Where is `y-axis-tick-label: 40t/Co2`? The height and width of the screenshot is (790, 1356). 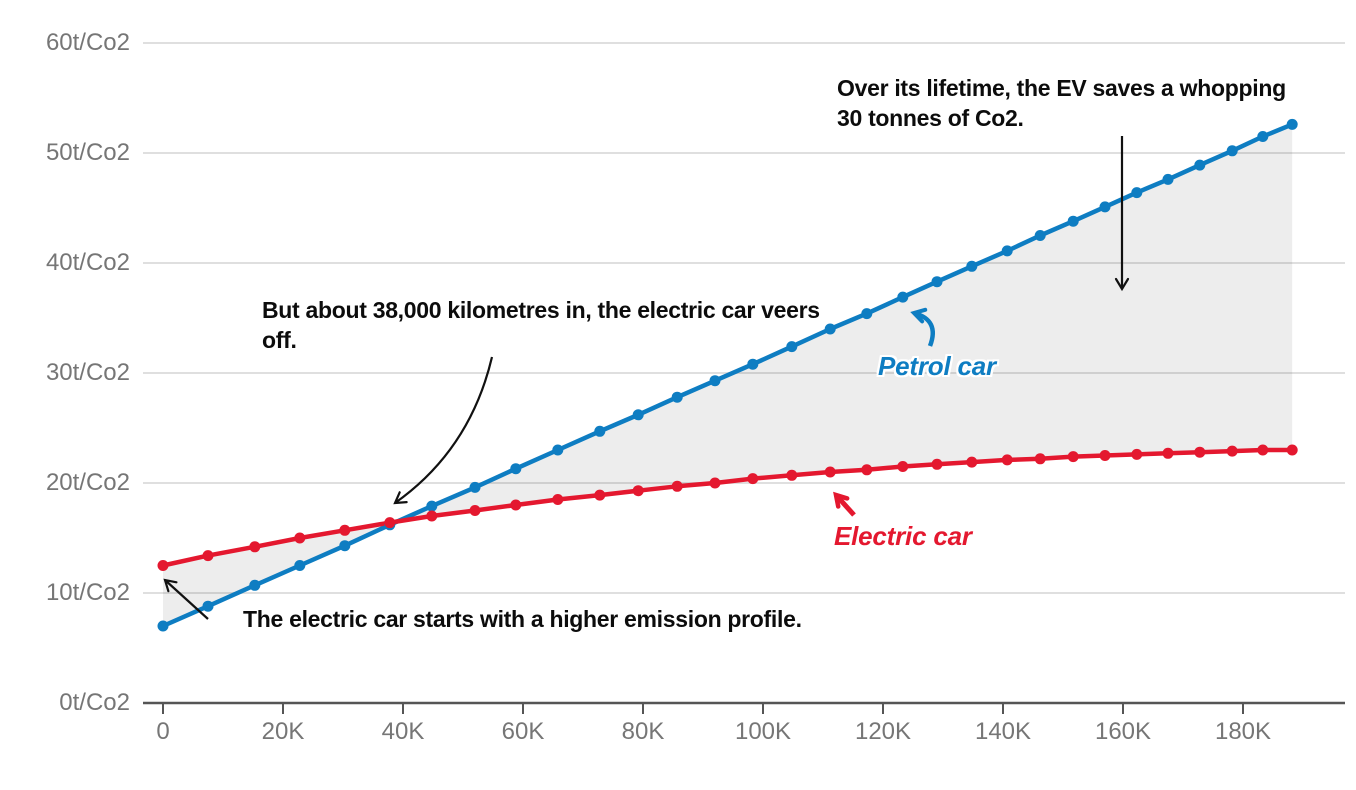 y-axis-tick-label: 40t/Co2 is located at coordinates (87, 262).